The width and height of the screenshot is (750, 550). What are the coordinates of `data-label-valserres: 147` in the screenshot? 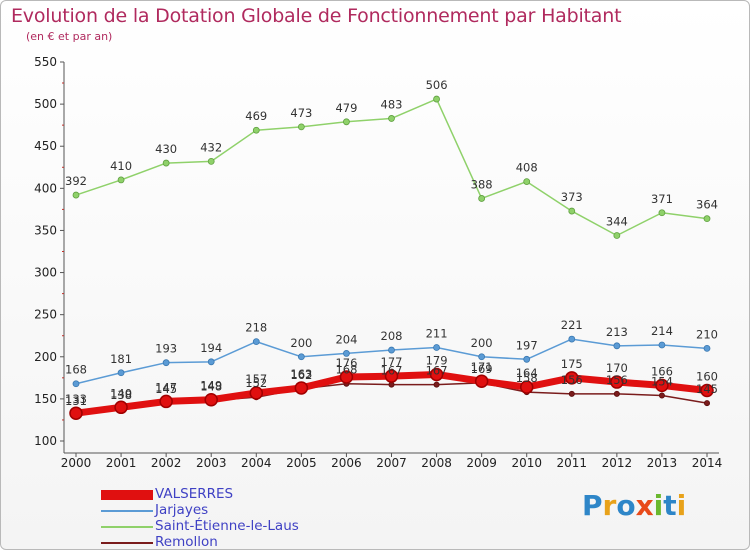 It's located at (166, 387).